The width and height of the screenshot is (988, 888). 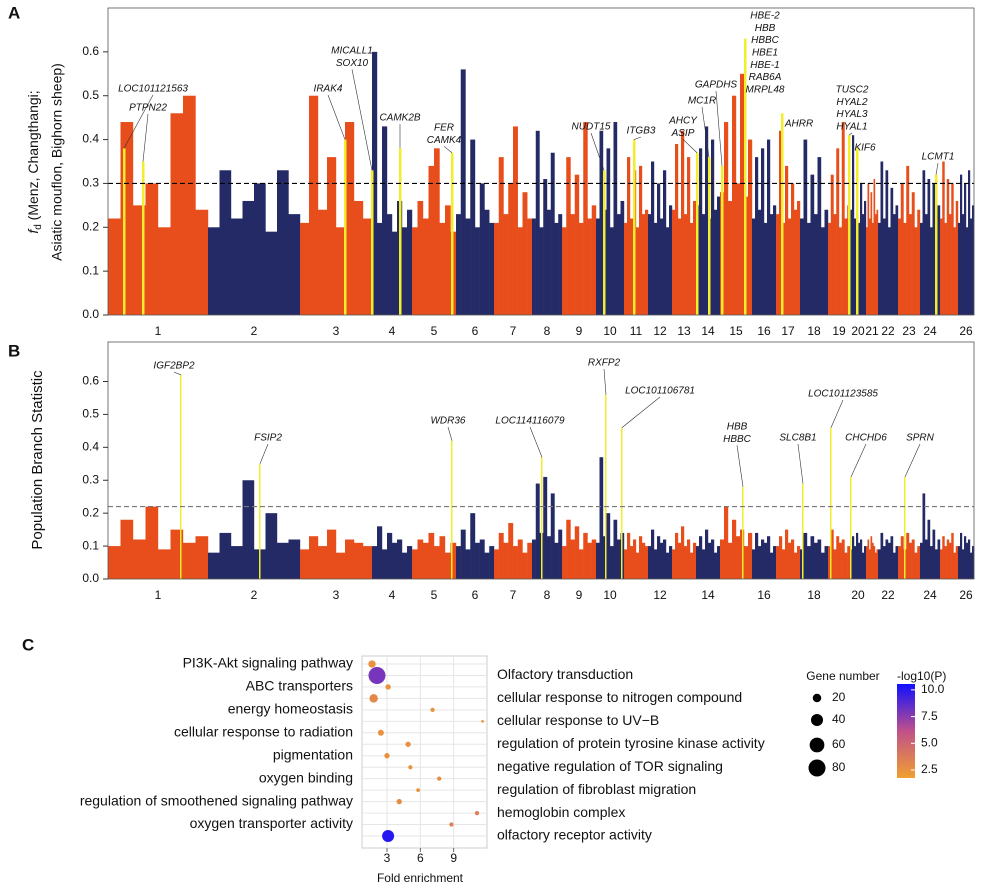 What do you see at coordinates (290, 709) in the screenshot?
I see `term-label: energy homeostasis` at bounding box center [290, 709].